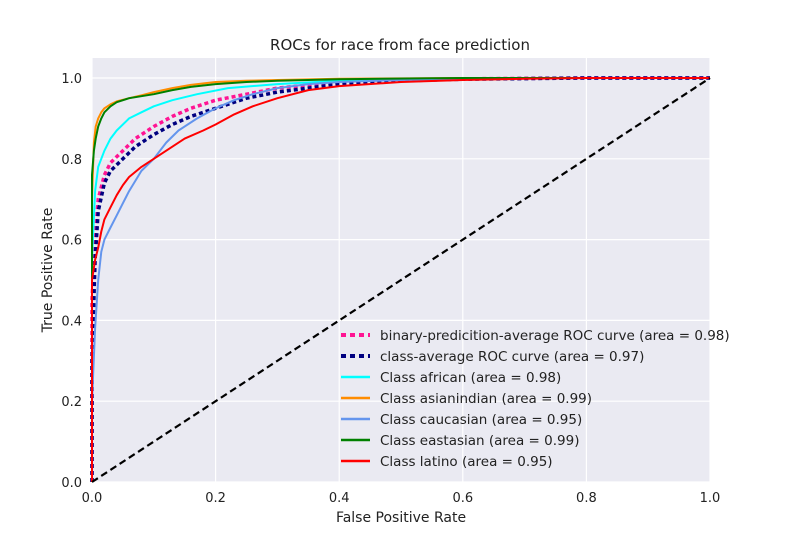 This screenshot has width=790, height=543. What do you see at coordinates (486, 399) in the screenshot?
I see `legend-entry-3: Class asianindian (area = 0.99)` at bounding box center [486, 399].